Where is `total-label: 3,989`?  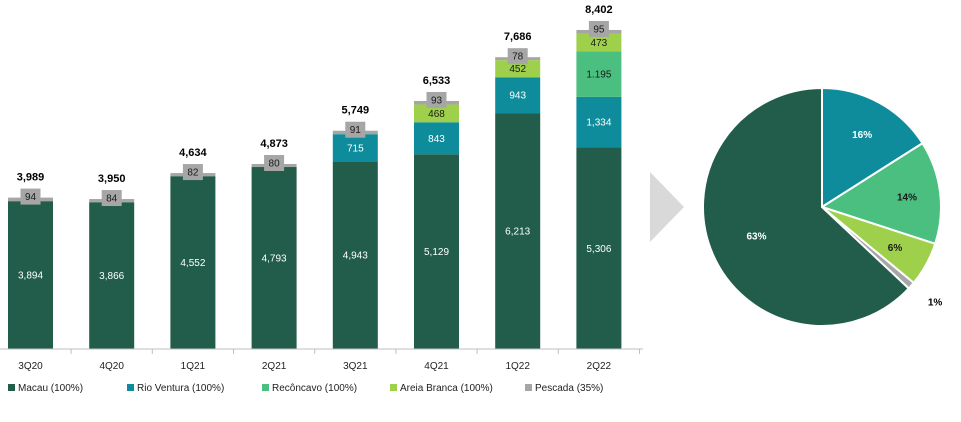
total-label: 3,989 is located at coordinates (31, 178).